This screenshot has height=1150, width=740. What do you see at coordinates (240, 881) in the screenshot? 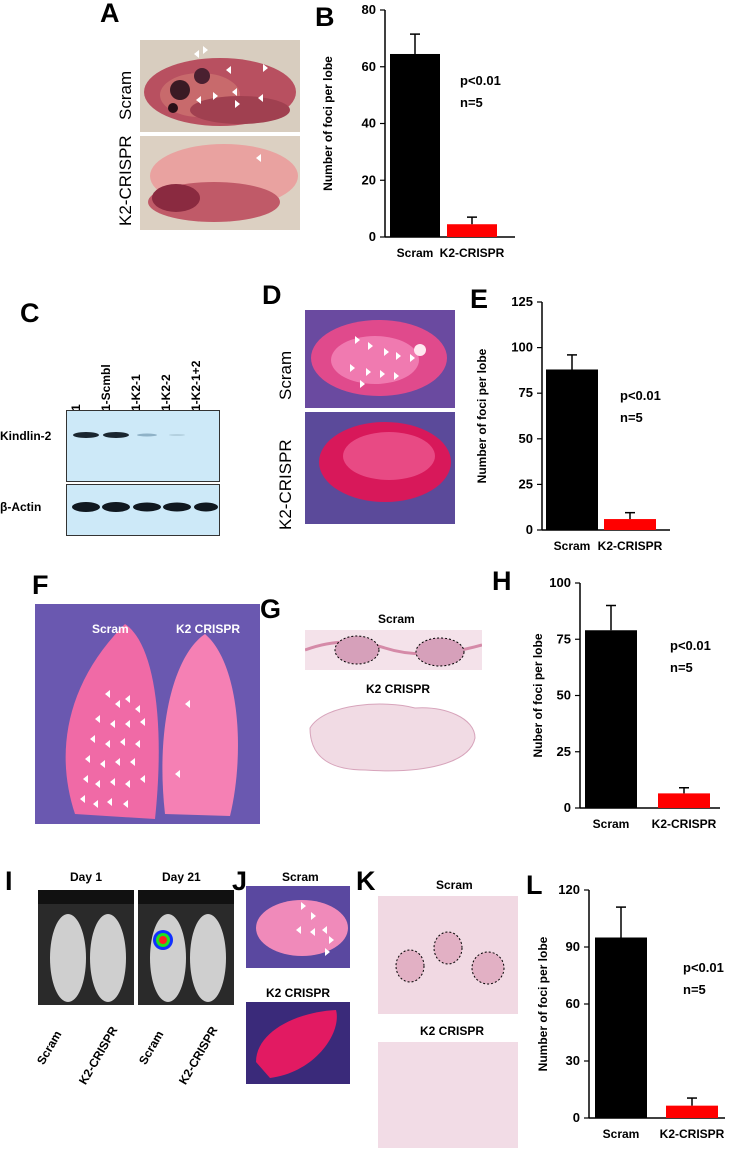
I see `panel-letter-j: J` at bounding box center [240, 881].